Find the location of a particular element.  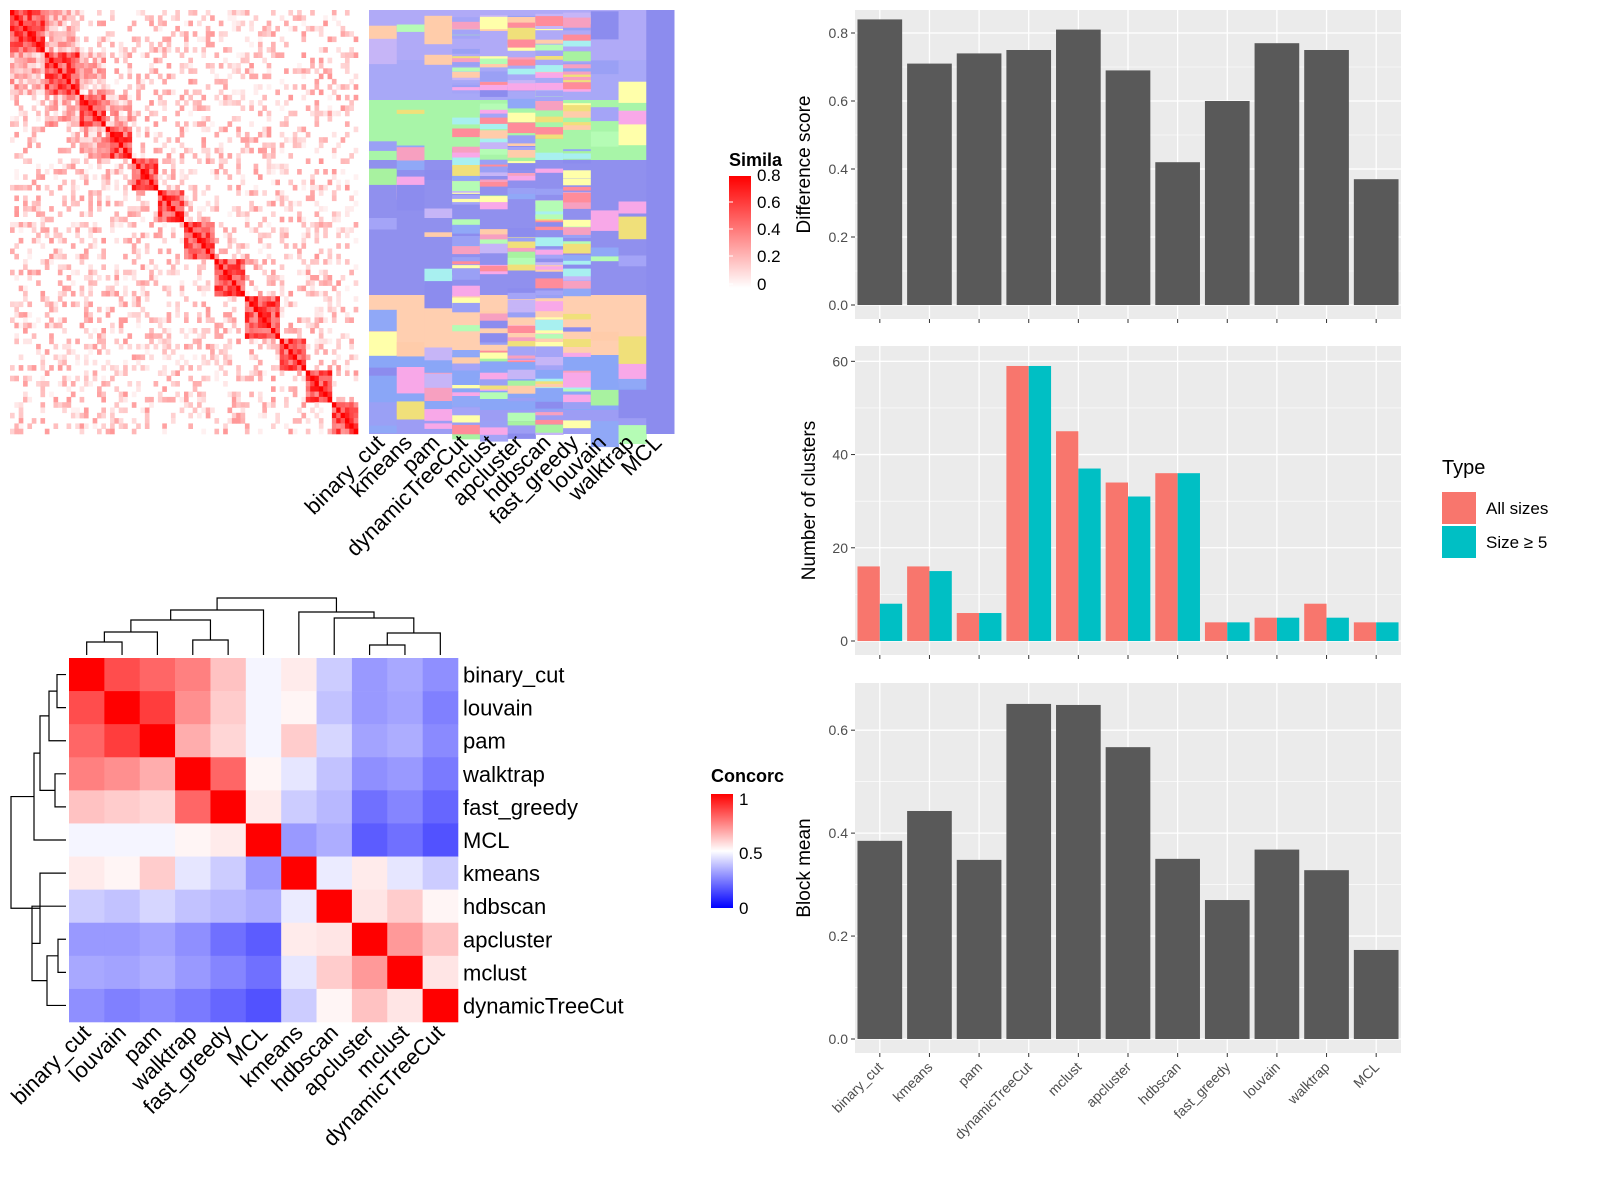

y-tick-label: 0.4 is located at coordinates (839, 169).